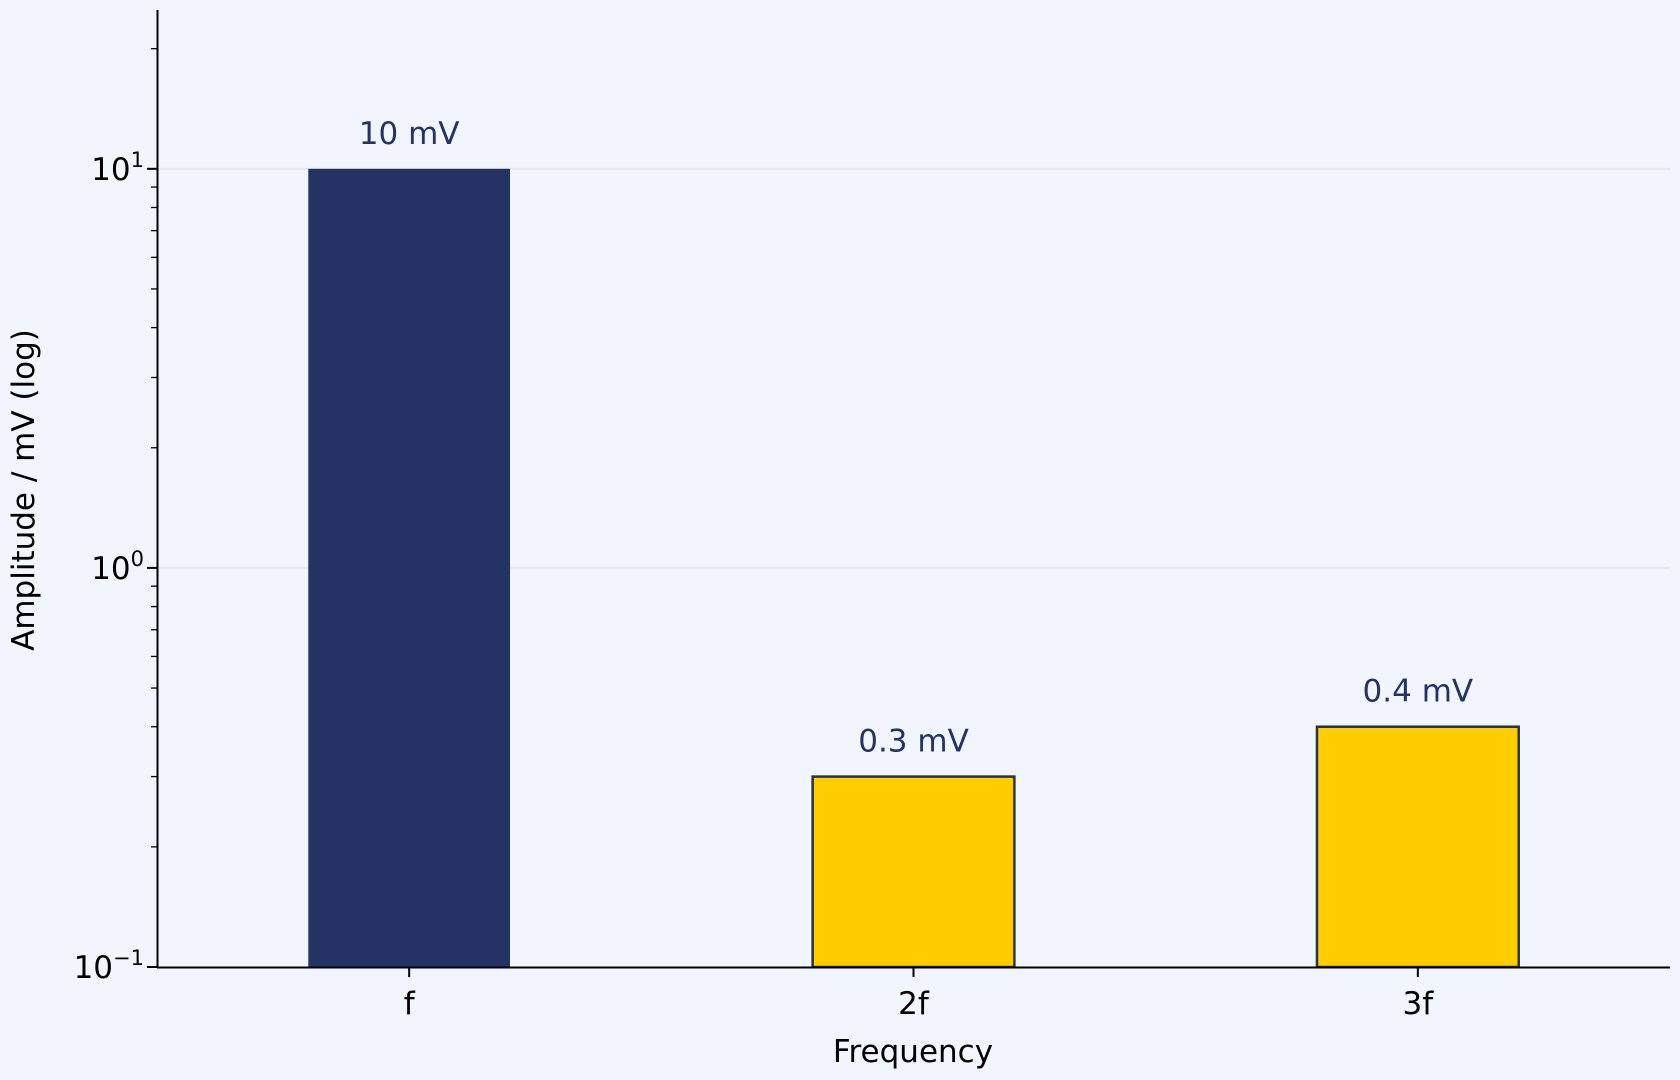 This screenshot has width=1680, height=1080. Describe the element at coordinates (1417, 847) in the screenshot. I see `bar-3f` at that location.